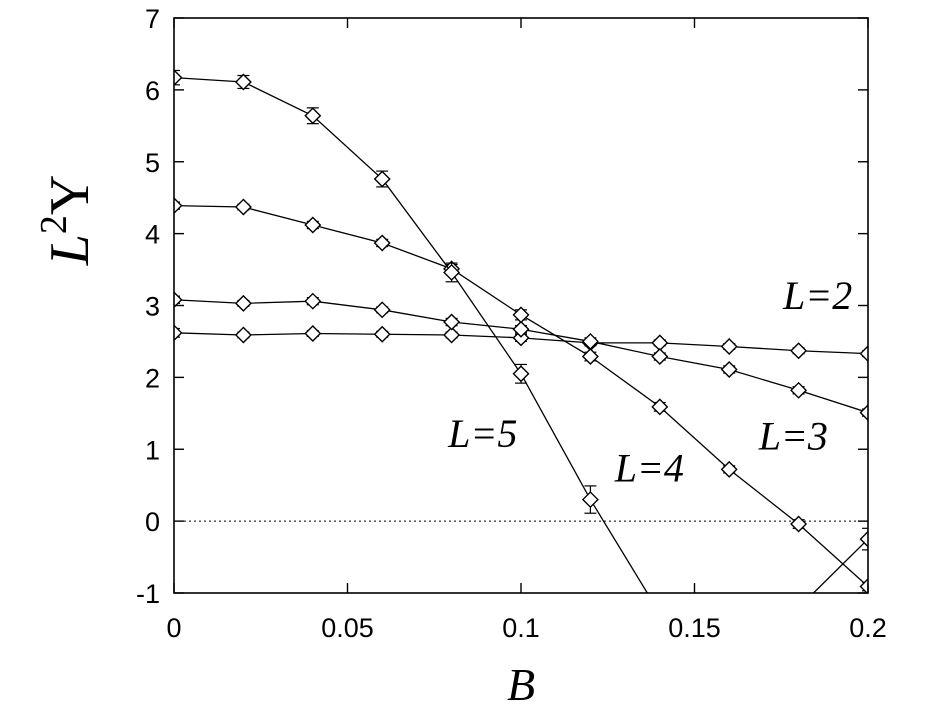 The width and height of the screenshot is (926, 721). What do you see at coordinates (54, 224) in the screenshot?
I see `y-axis-title-sup: 2` at bounding box center [54, 224].